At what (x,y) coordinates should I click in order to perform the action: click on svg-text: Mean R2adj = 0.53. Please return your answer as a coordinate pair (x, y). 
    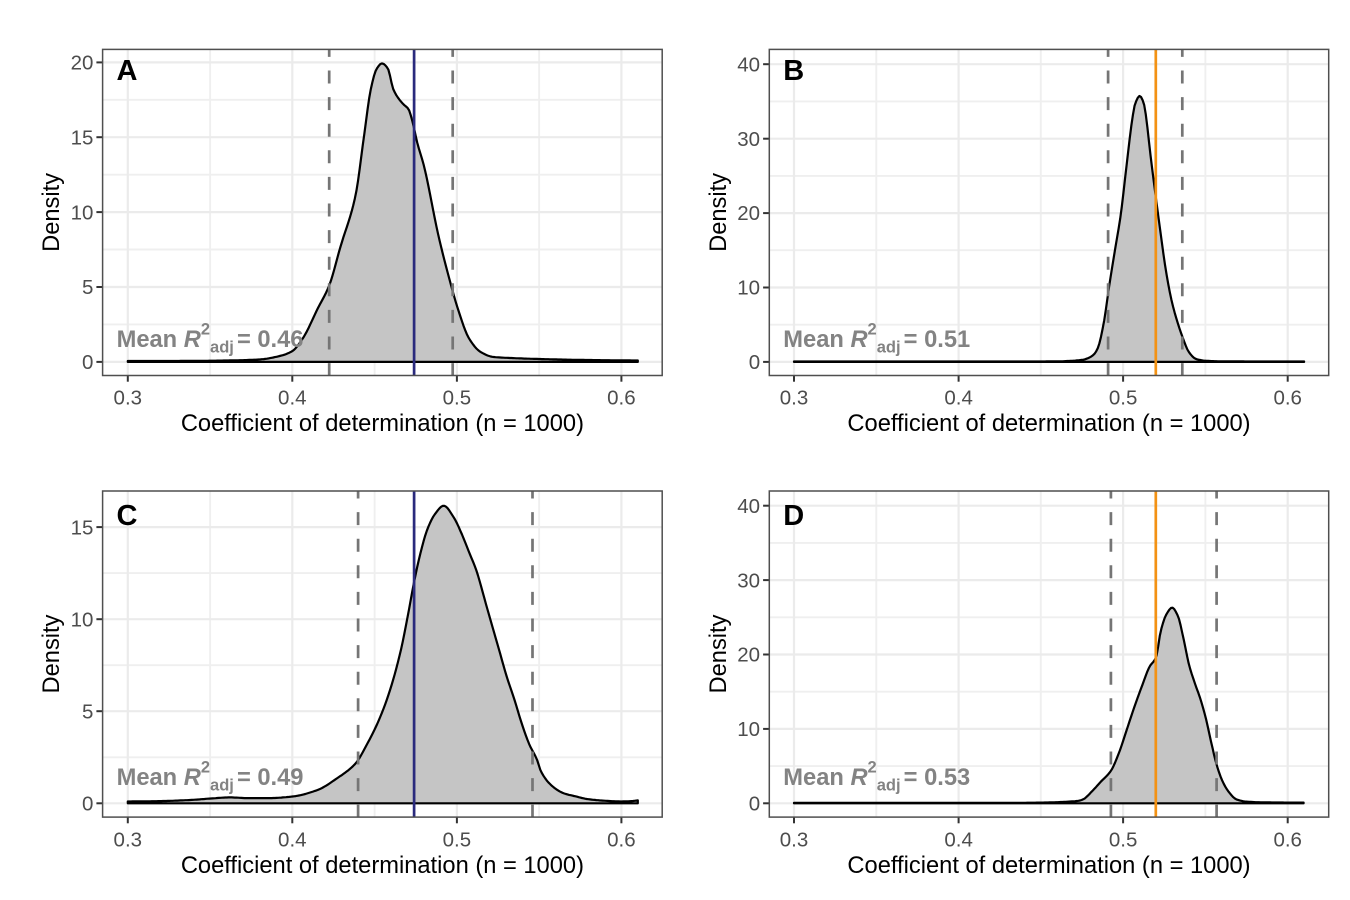
    Looking at the image, I should click on (876, 777).